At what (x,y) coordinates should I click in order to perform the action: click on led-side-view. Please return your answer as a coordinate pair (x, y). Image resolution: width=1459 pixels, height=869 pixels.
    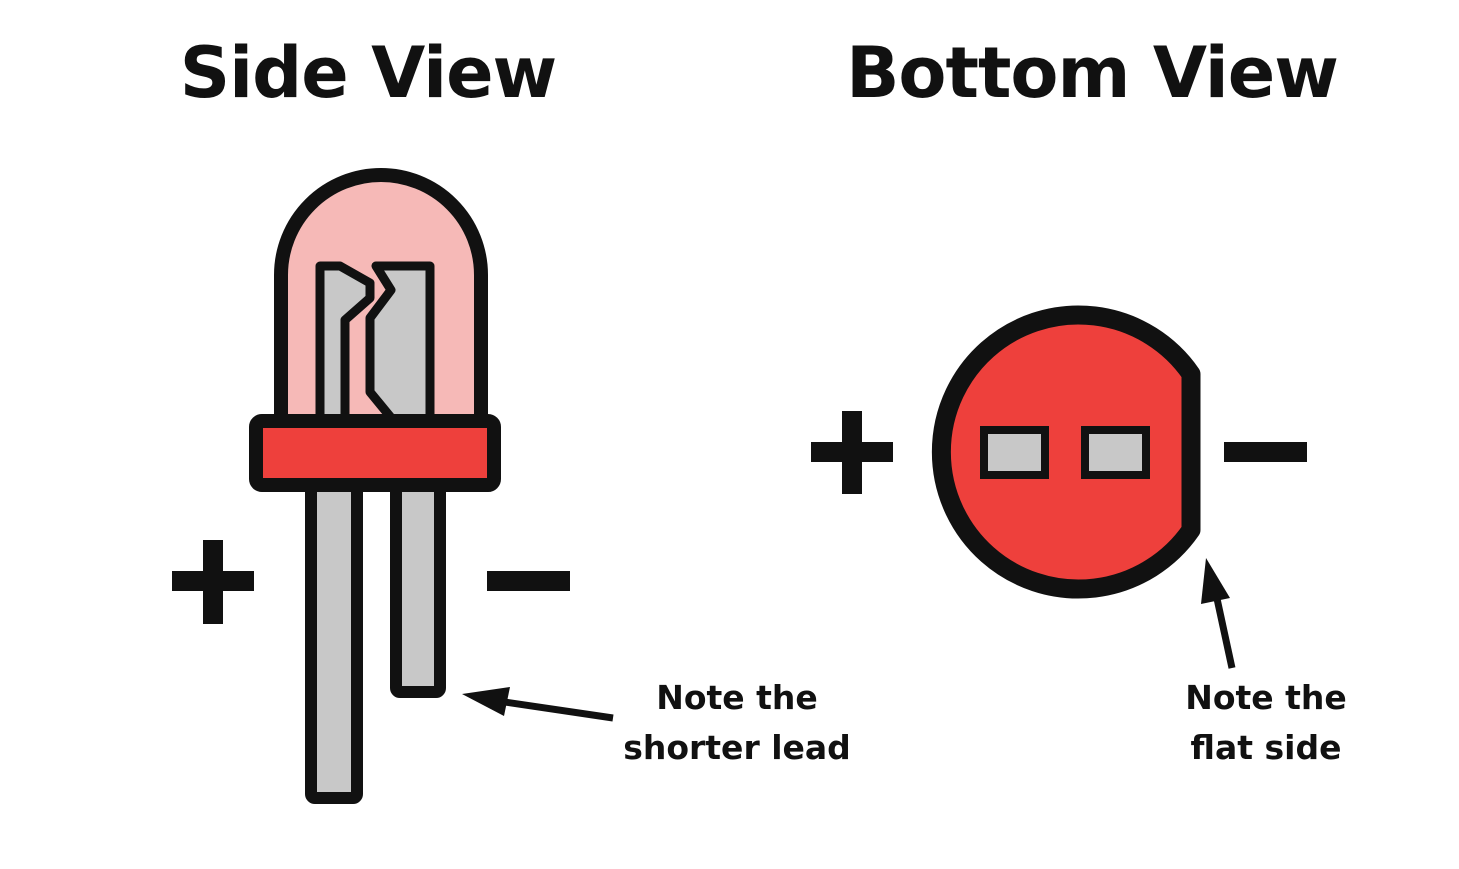
    Looking at the image, I should click on (375, 486).